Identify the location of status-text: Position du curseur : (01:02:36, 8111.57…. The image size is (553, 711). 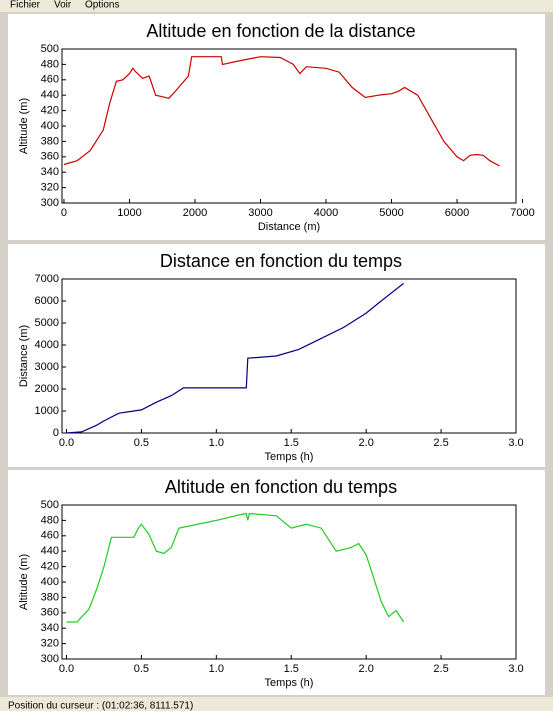
(100, 706).